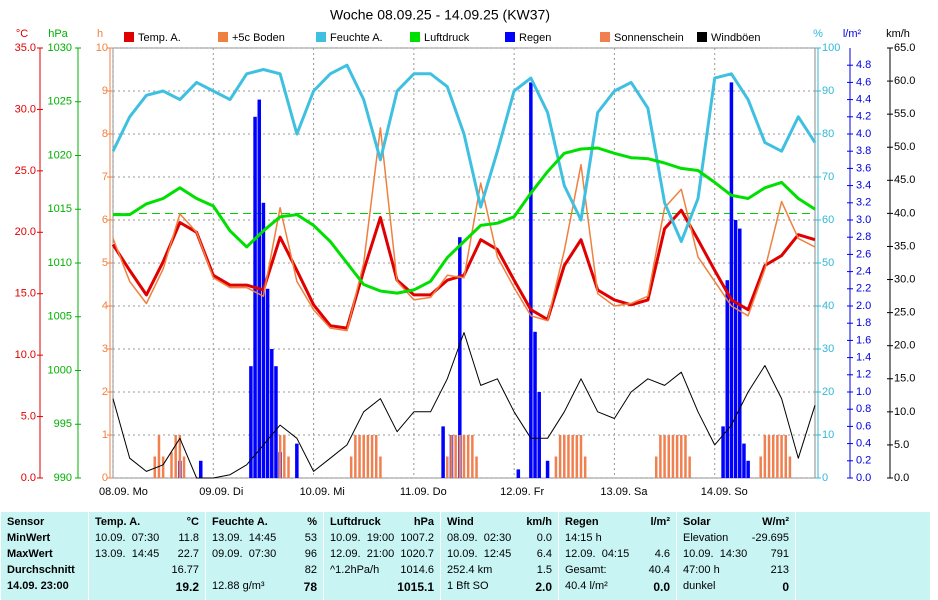  Describe the element at coordinates (863, 461) in the screenshot. I see `y-tick-label: 0.2` at that location.